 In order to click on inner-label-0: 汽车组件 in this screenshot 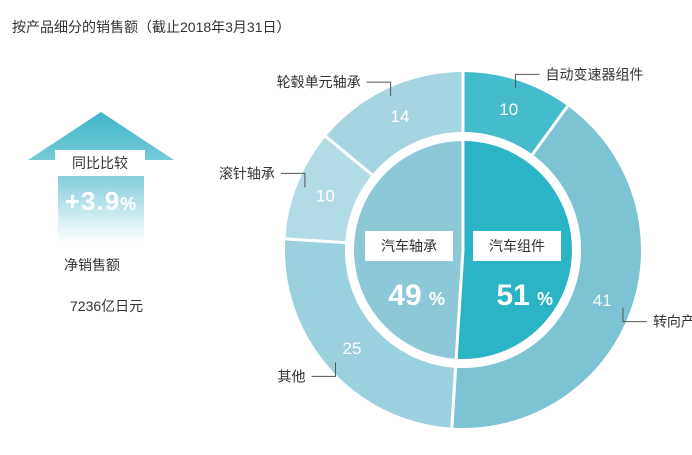, I will do `click(517, 246)`.